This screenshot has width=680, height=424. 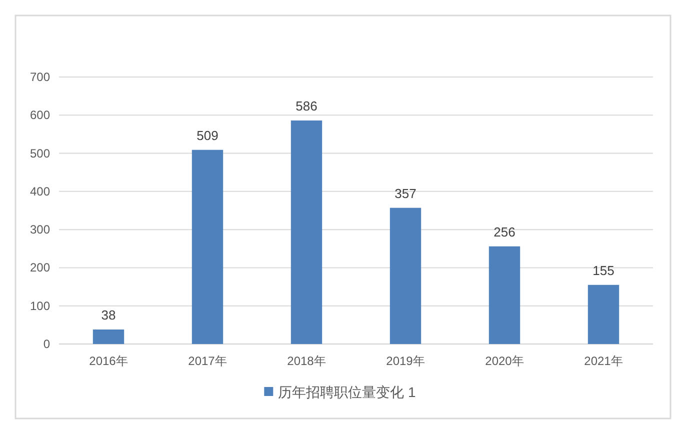 What do you see at coordinates (306, 361) in the screenshot?
I see `x-tick-label: 2018年` at bounding box center [306, 361].